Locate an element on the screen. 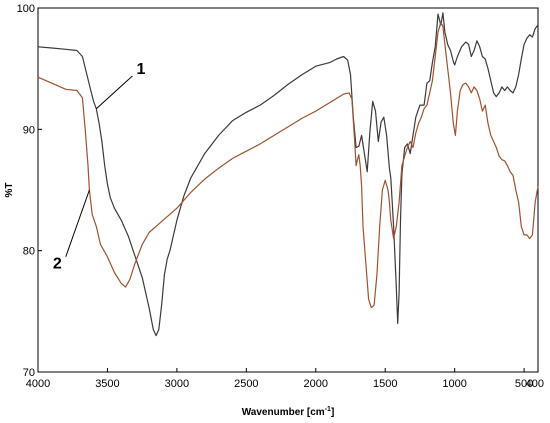 The height and width of the screenshot is (423, 550). x-tick-label: 500 is located at coordinates (524, 384).